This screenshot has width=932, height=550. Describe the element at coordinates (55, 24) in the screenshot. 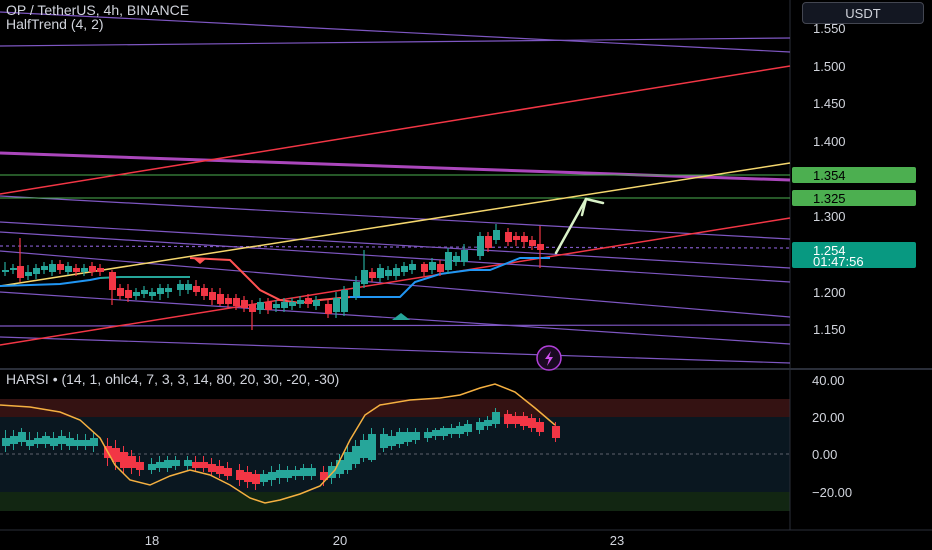

I see `halftrend-indicator-label: HalfTrend (4, 2)` at that location.